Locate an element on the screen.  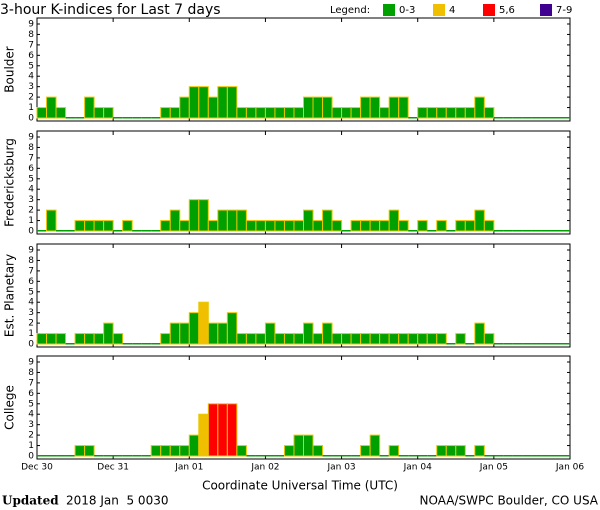
legend-label: 5,6 is located at coordinates (507, 10).